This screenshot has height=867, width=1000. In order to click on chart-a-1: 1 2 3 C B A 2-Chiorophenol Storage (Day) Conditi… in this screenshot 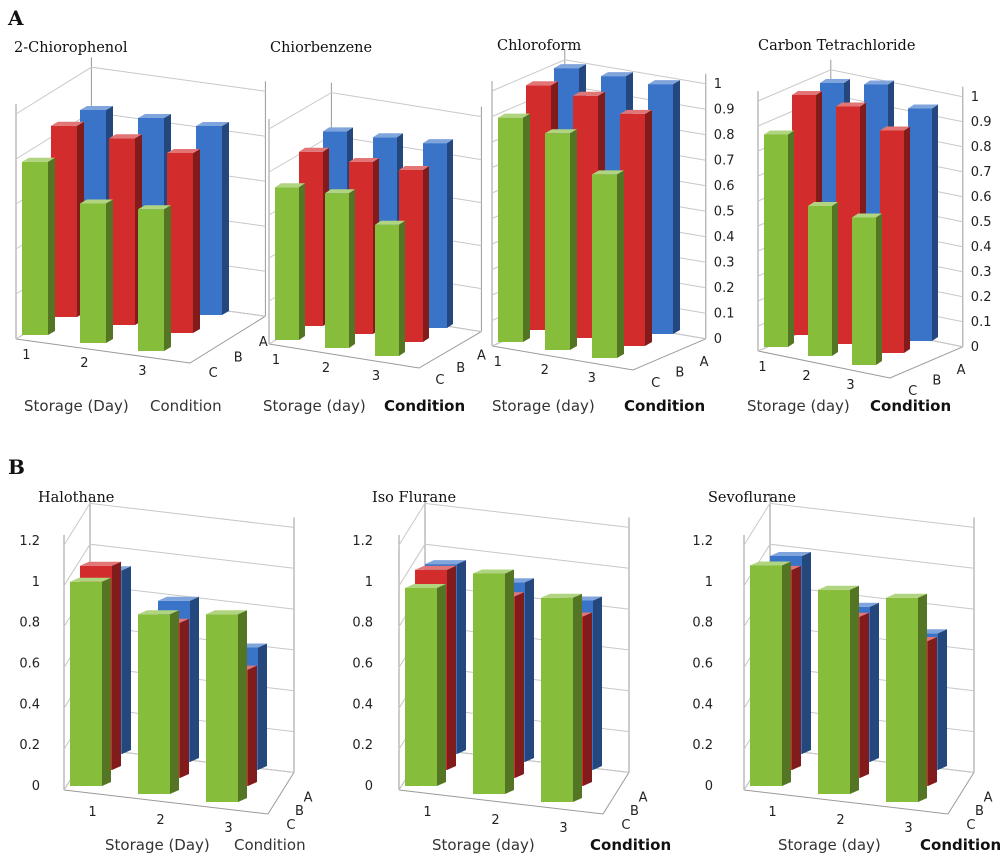, I will do `click(141, 227)`.